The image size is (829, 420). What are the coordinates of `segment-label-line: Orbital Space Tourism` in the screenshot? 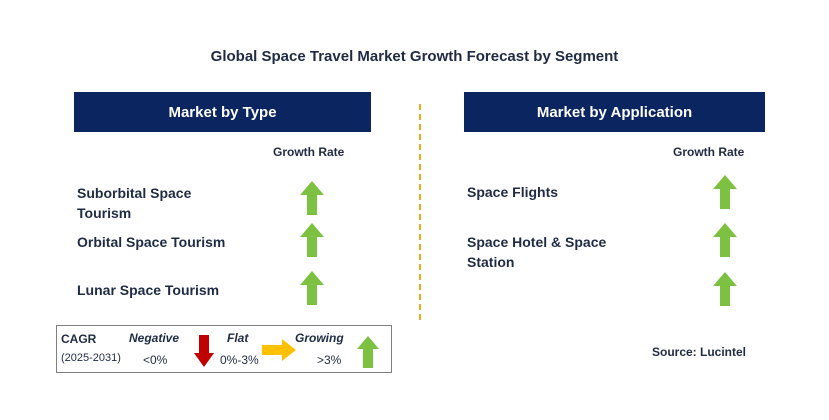 It's located at (151, 242).